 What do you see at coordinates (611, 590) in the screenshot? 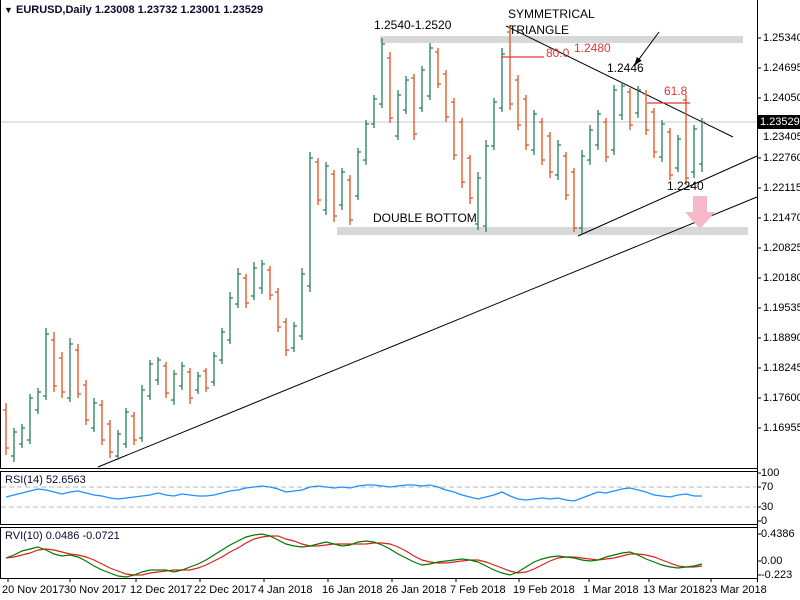
I see `date-tick-label: 1 Mar 2018` at bounding box center [611, 590].